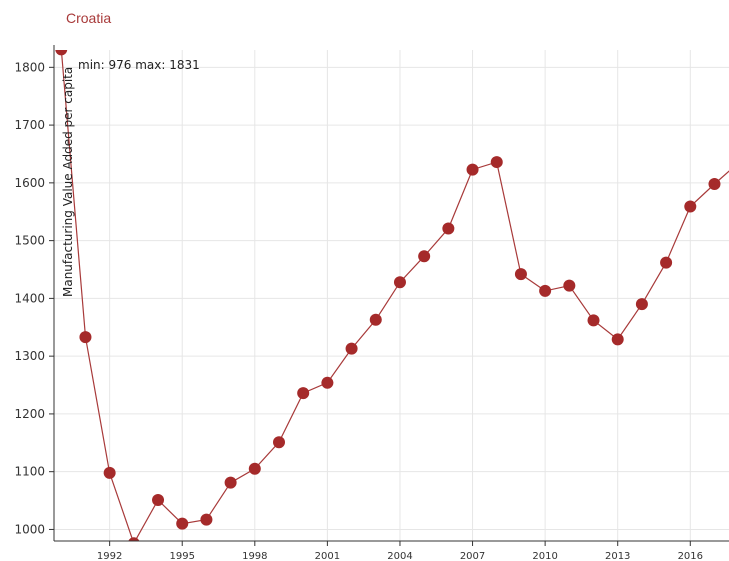  I want to click on y-tick-label: 1100, so click(29, 472).